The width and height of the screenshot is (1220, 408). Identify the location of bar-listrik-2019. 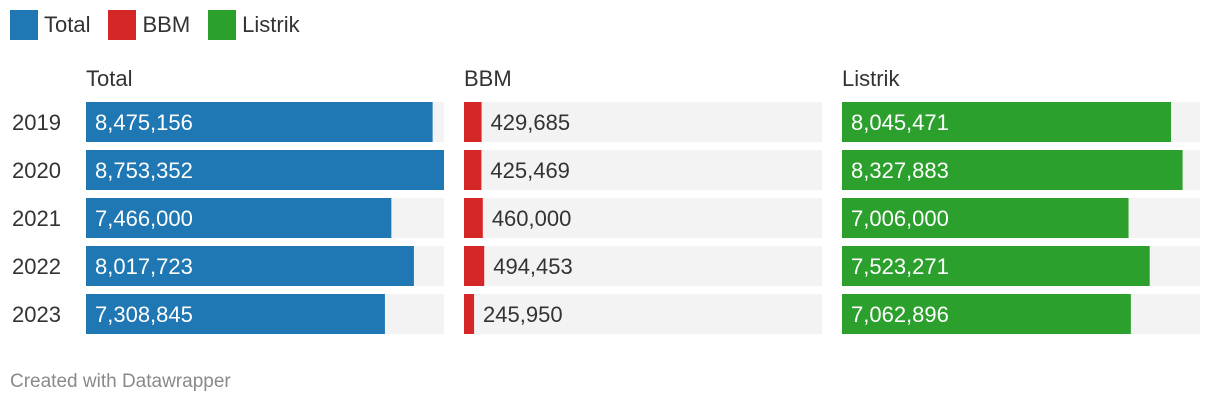
(1007, 122).